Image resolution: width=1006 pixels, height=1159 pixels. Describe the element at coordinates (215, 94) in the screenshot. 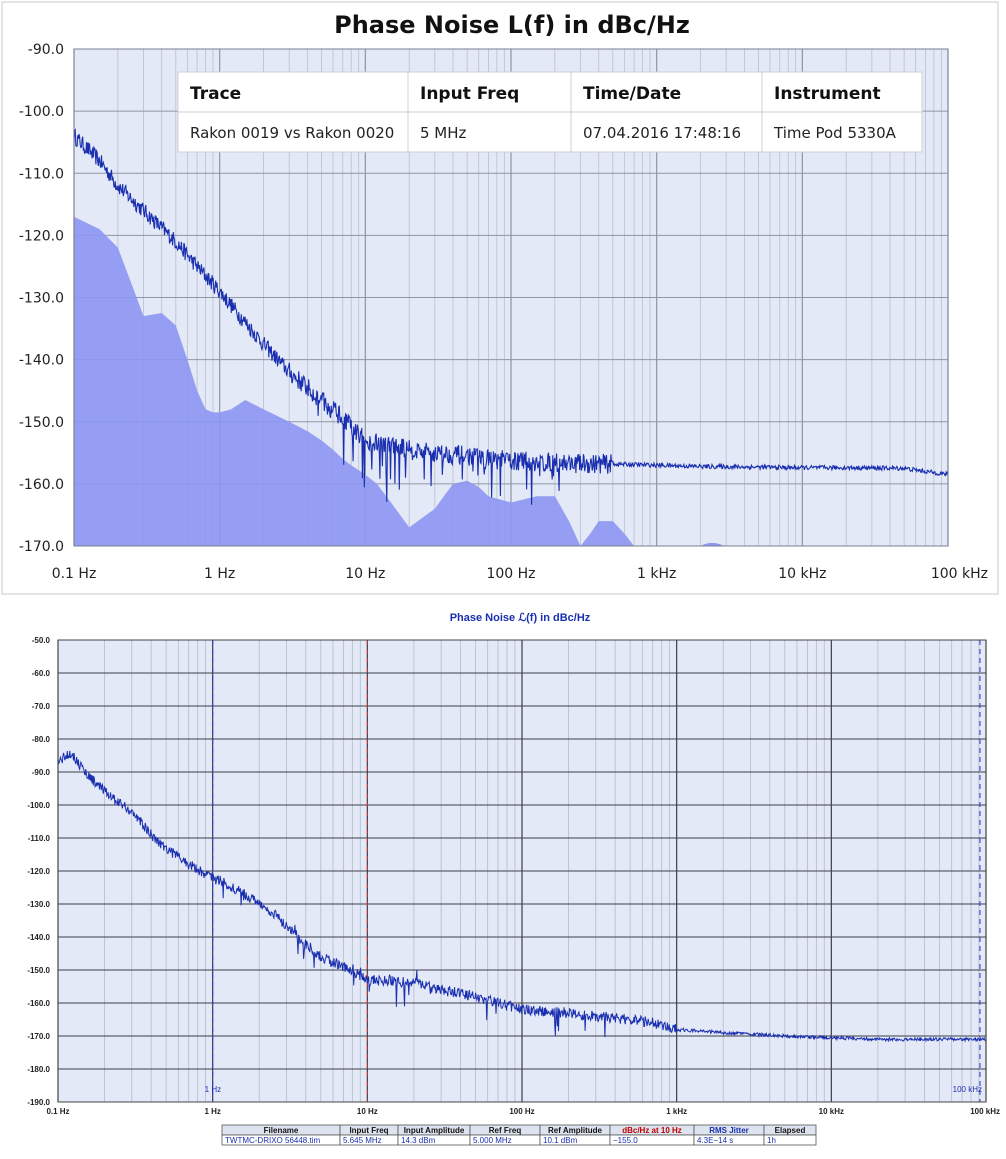

I see `table-header-trace: Trace` at that location.